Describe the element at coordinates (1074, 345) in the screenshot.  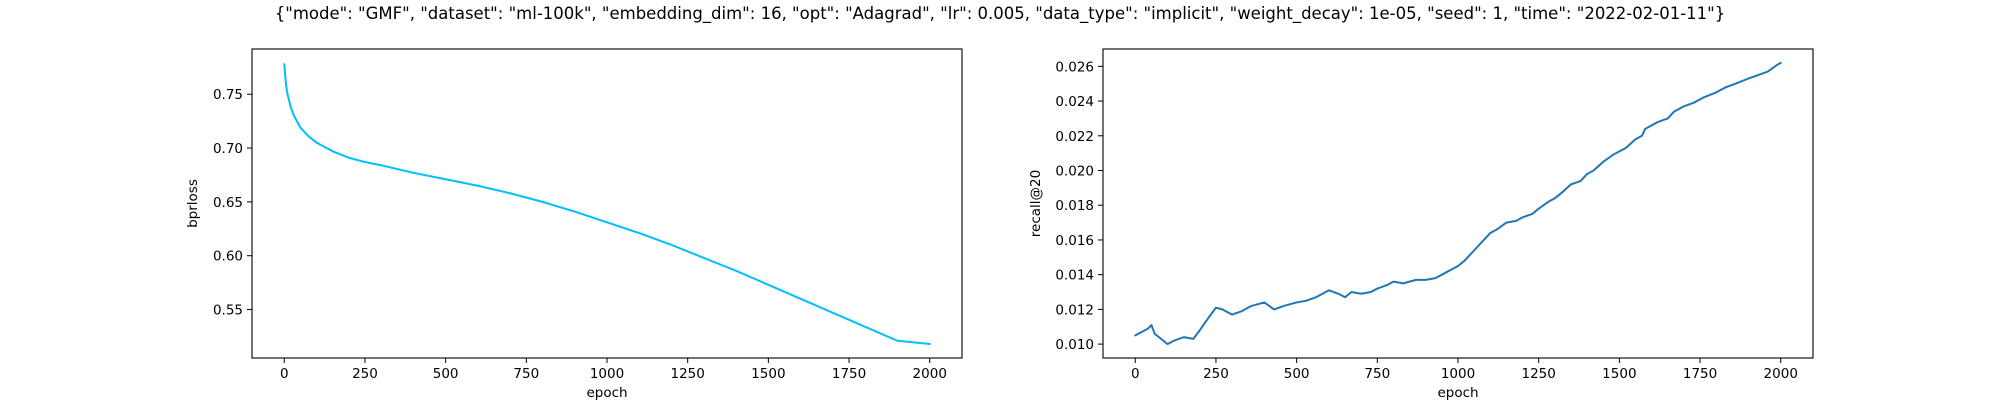
I see `recall-y-tick-label: 0.010` at that location.